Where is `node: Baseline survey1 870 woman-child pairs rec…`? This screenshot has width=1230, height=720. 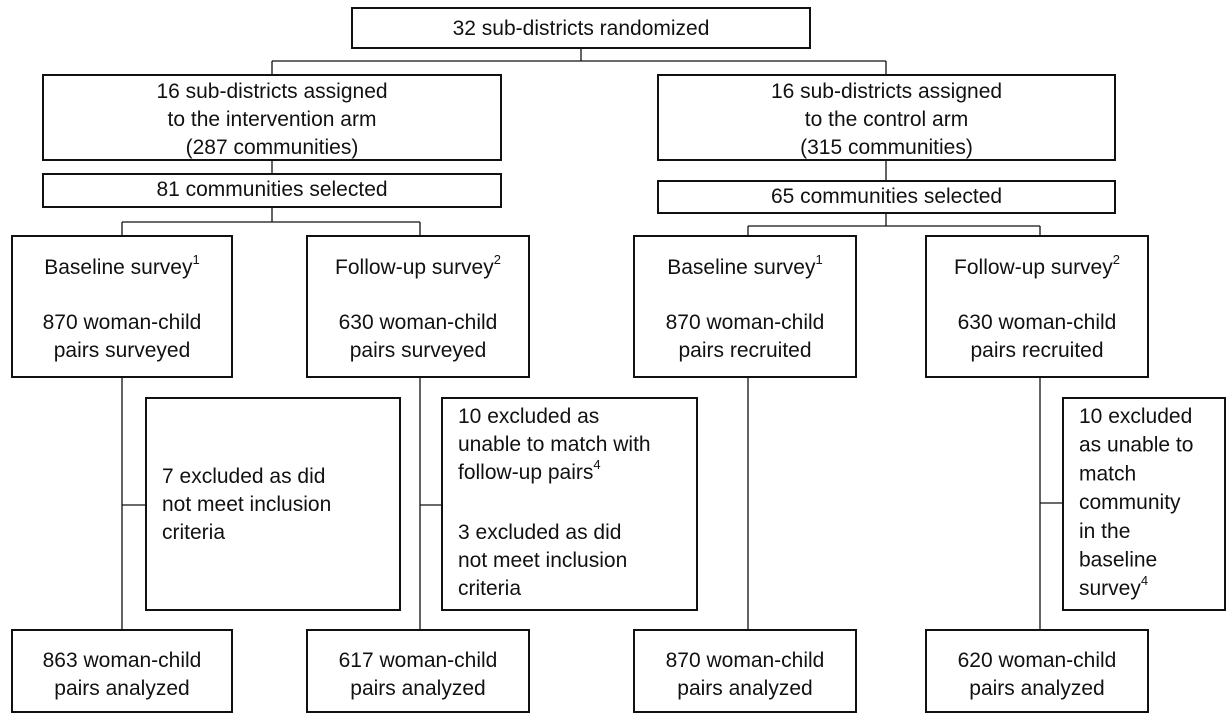
node: Baseline survey1 870 woman-child pairs rec… is located at coordinates (745, 306).